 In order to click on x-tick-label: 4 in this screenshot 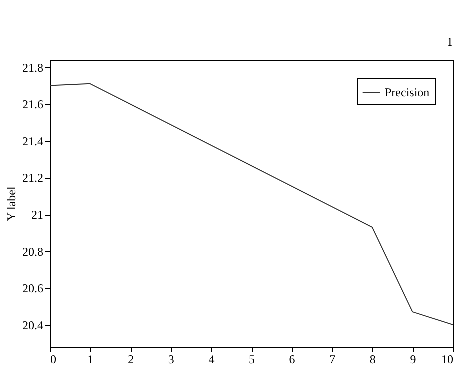, I will do `click(211, 359)`.